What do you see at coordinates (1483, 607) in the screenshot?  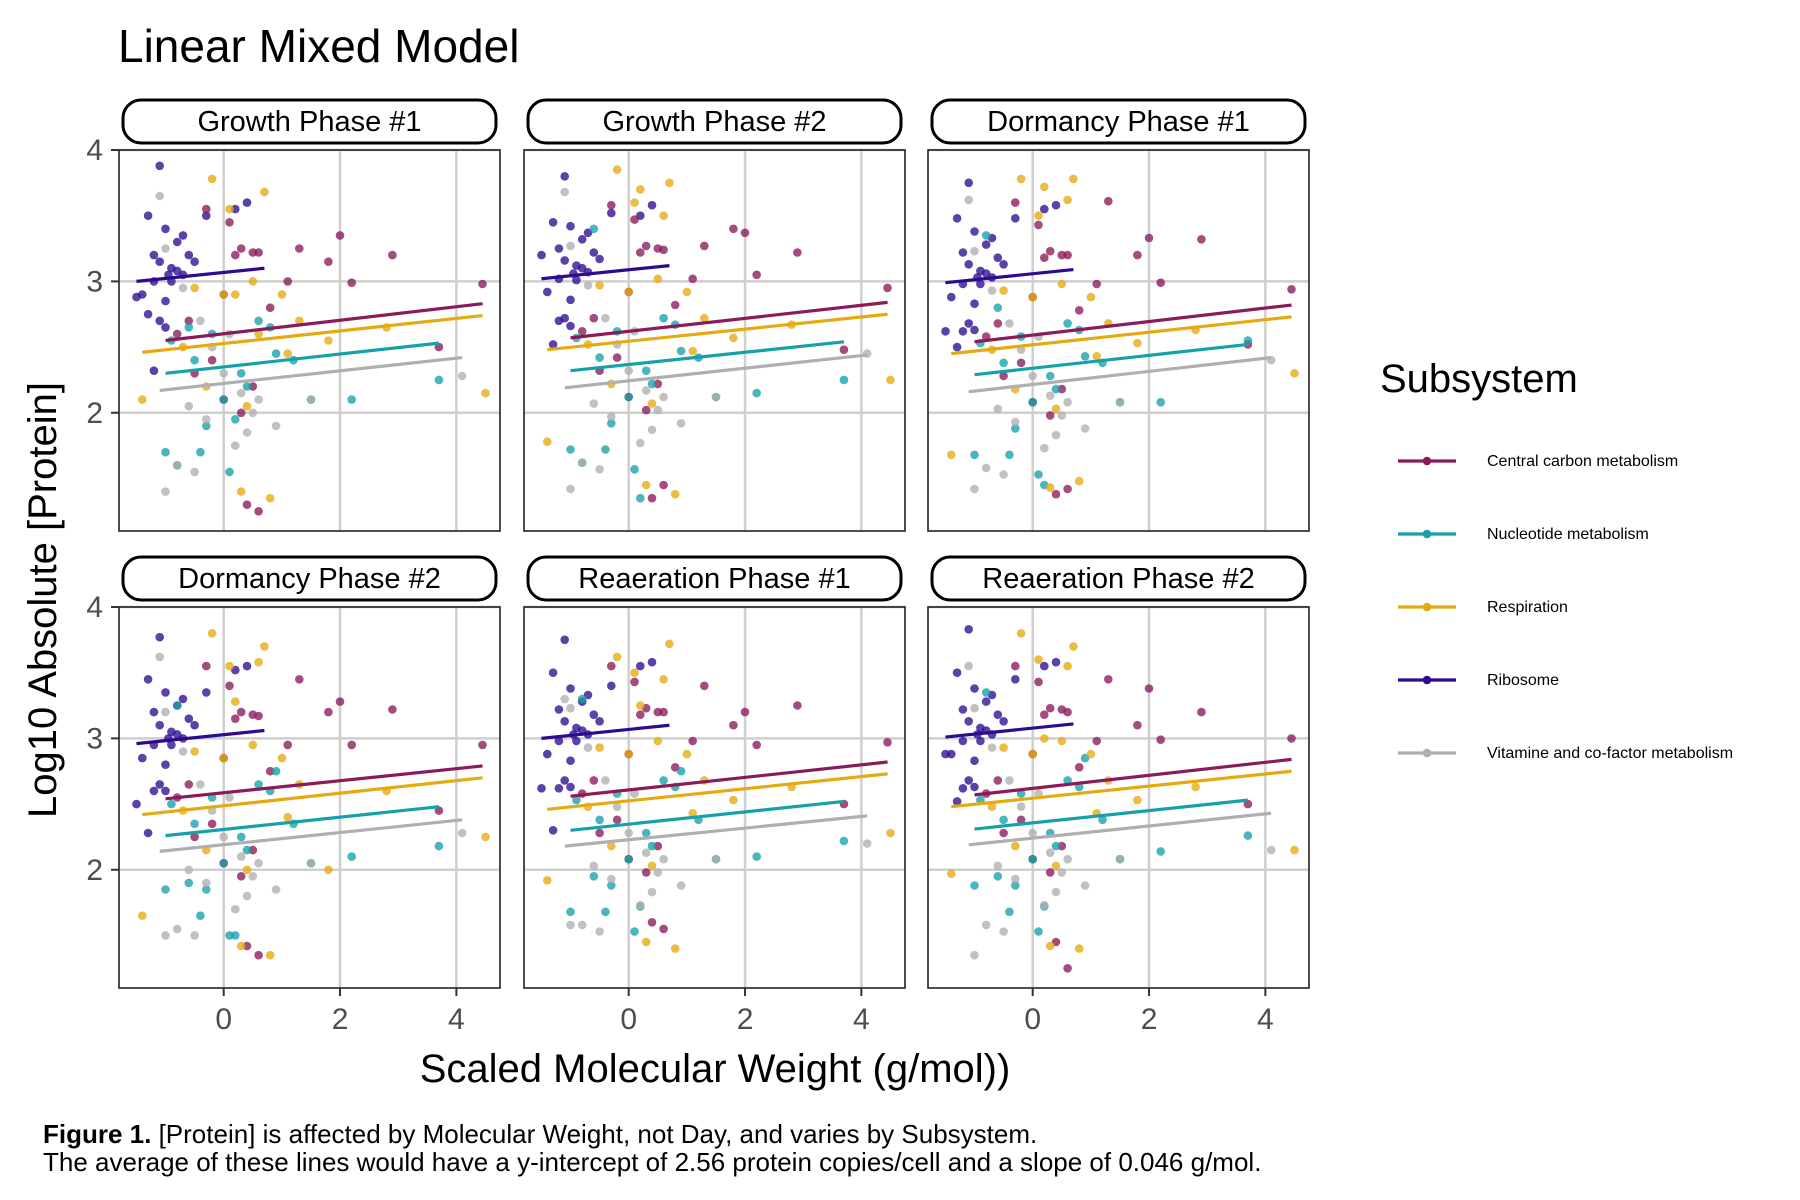 I see `legend-entry-respiration: Respiration` at bounding box center [1483, 607].